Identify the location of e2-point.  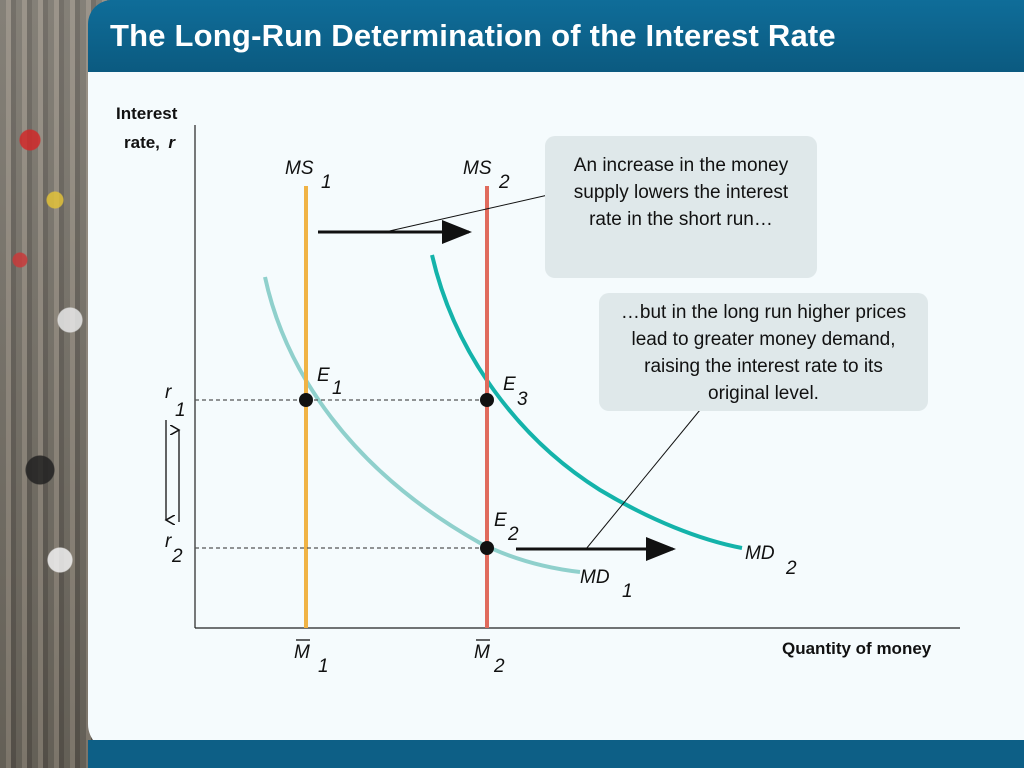
(487, 548).